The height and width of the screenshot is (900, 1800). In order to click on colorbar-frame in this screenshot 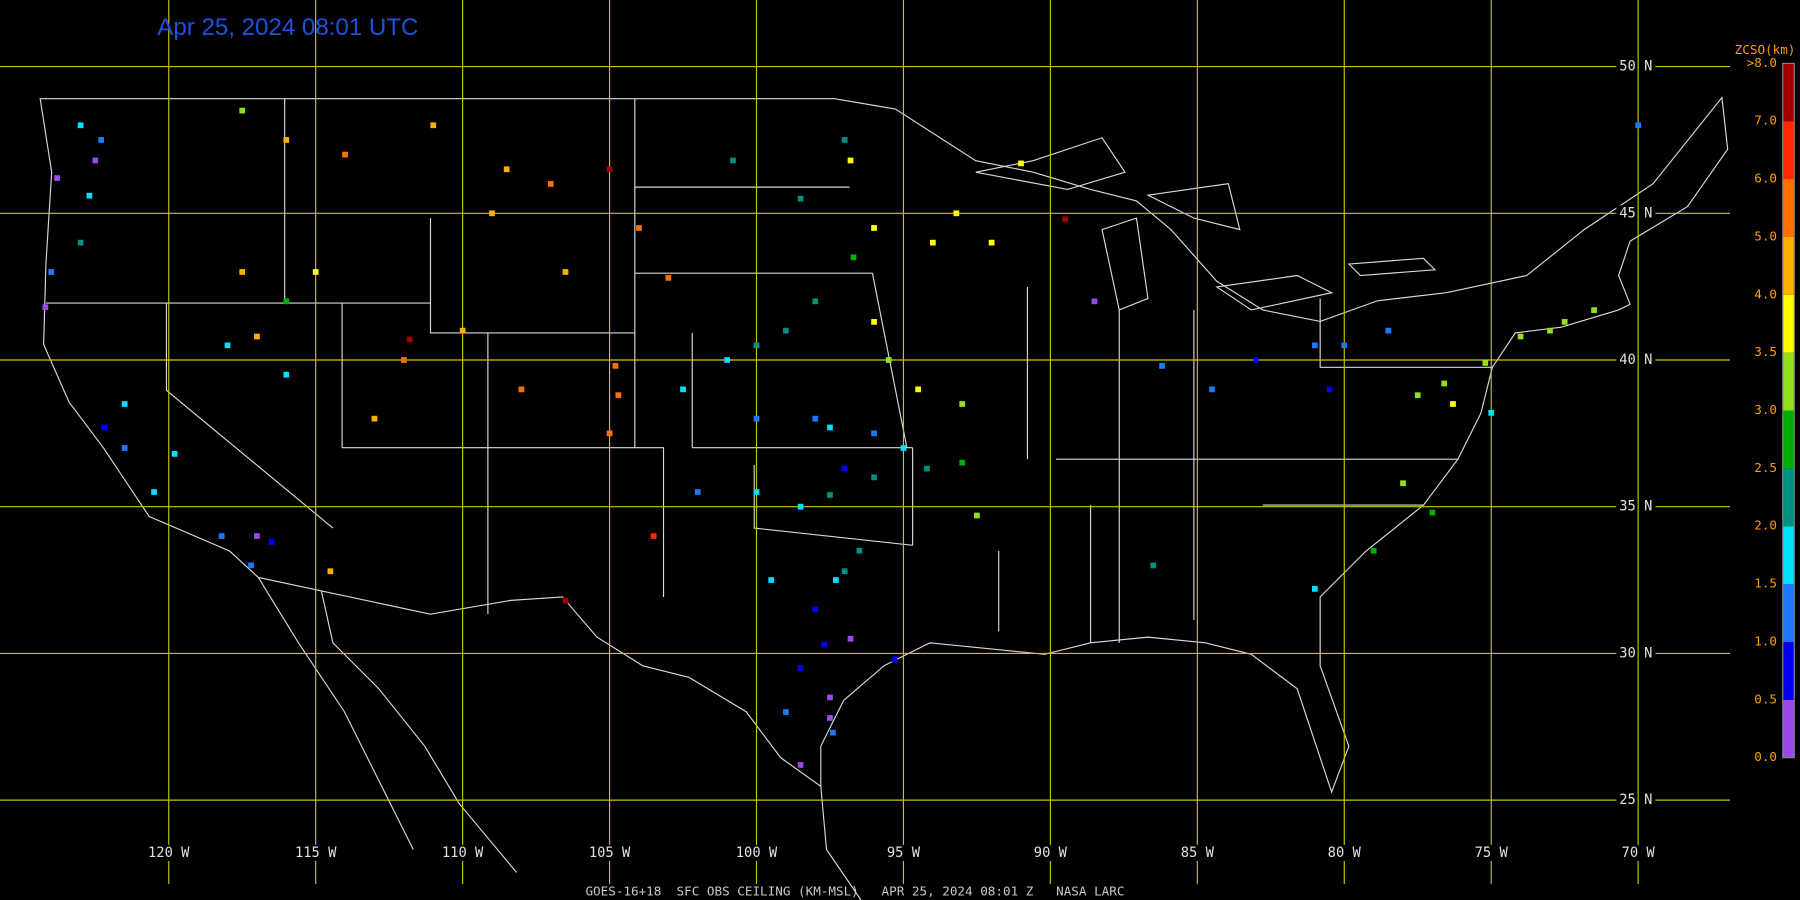, I will do `click(1788, 410)`.